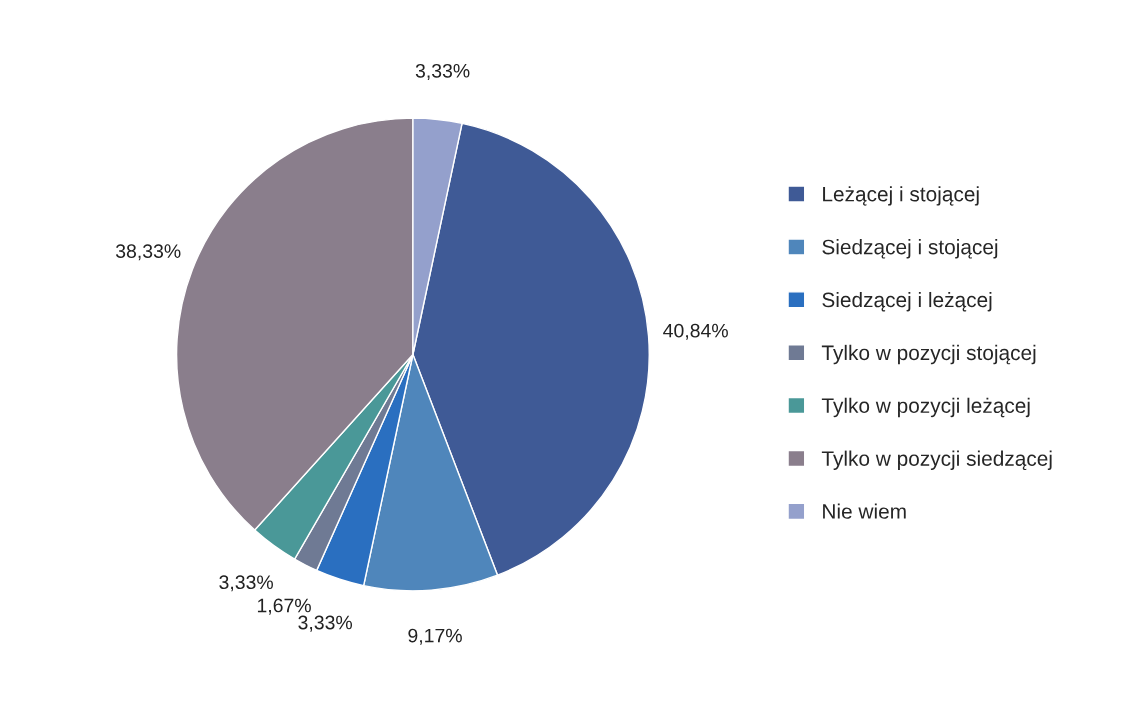 This screenshot has height=709, width=1147. What do you see at coordinates (864, 511) in the screenshot?
I see `legend-label: Nie wiem` at bounding box center [864, 511].